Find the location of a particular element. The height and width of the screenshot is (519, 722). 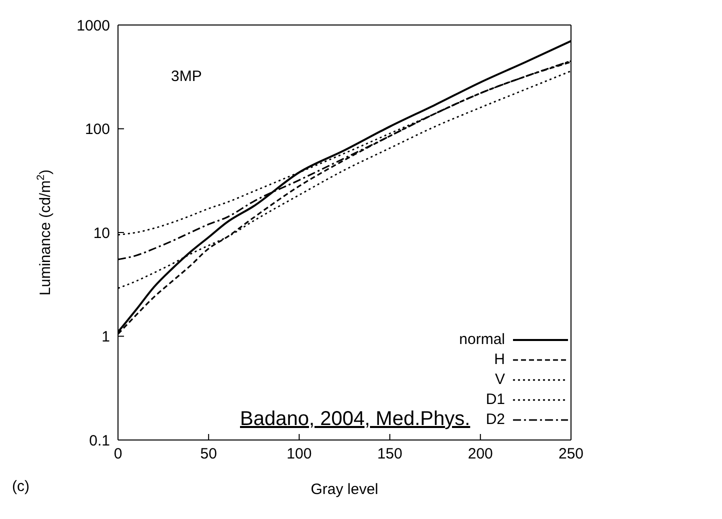

x-tick-label: 200 is located at coordinates (480, 454).